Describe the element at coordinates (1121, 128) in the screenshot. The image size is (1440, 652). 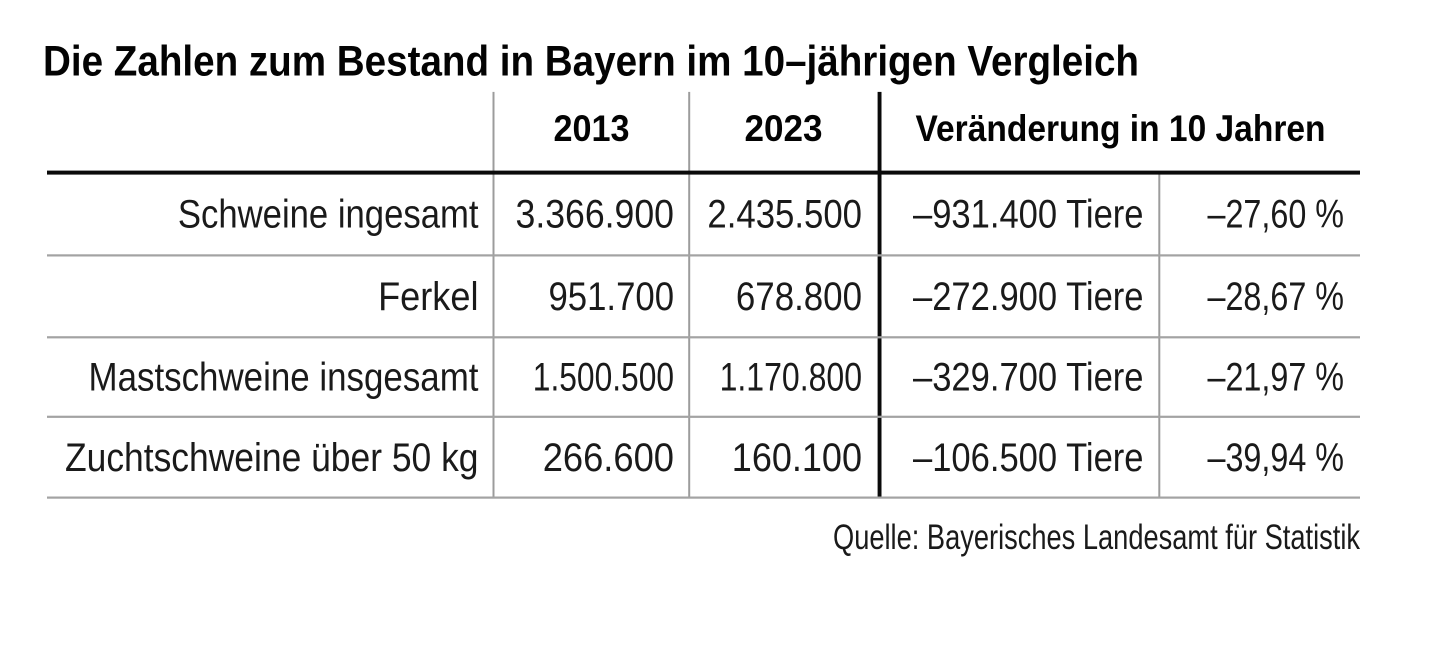
I see `svg-text: Veränderung in 10 Jahren` at that location.